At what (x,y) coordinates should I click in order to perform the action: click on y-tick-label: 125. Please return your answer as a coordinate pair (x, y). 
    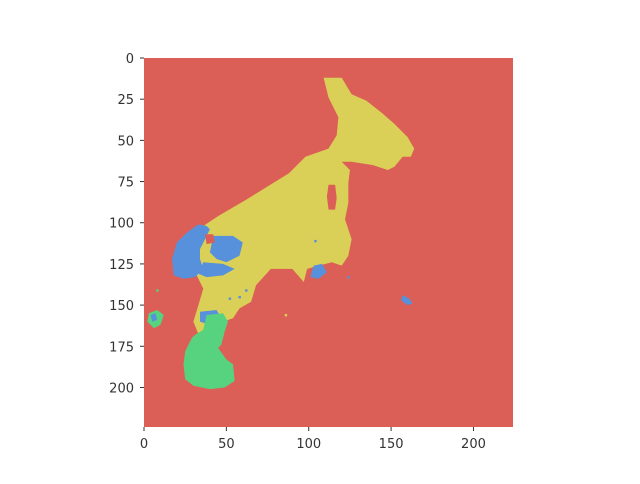
    Looking at the image, I should click on (121, 265).